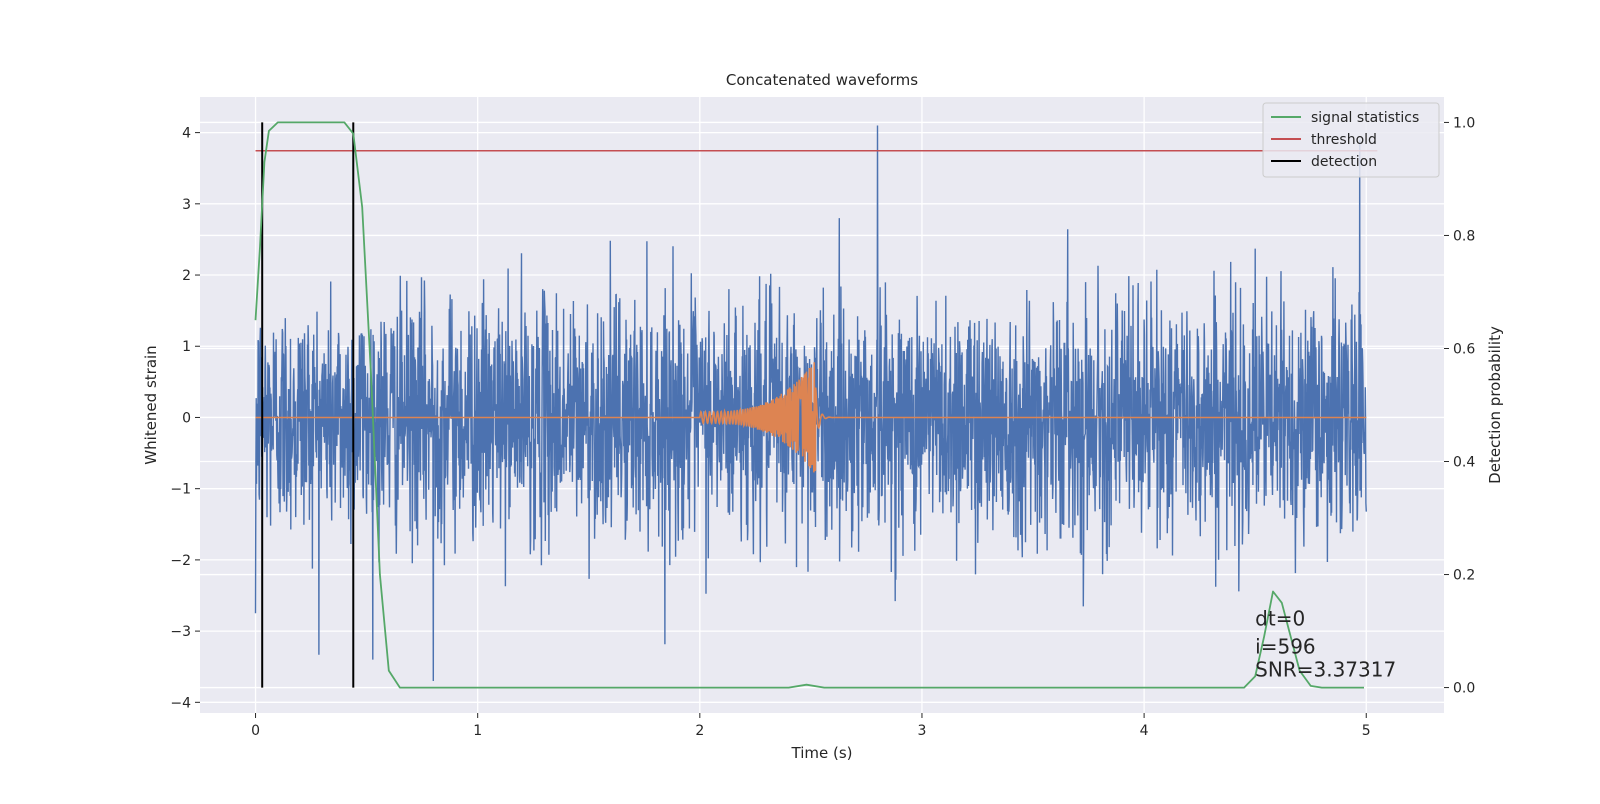  I want to click on annotation-text: dt=0, so click(1280, 618).